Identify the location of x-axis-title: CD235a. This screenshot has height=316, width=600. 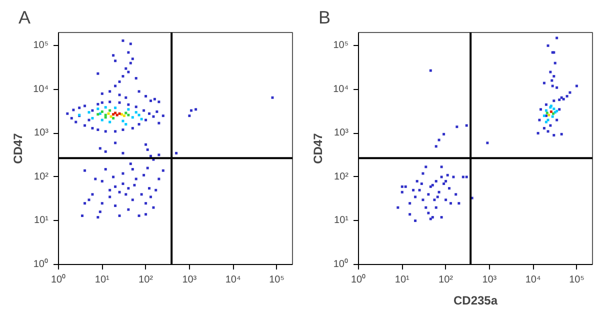
(475, 301).